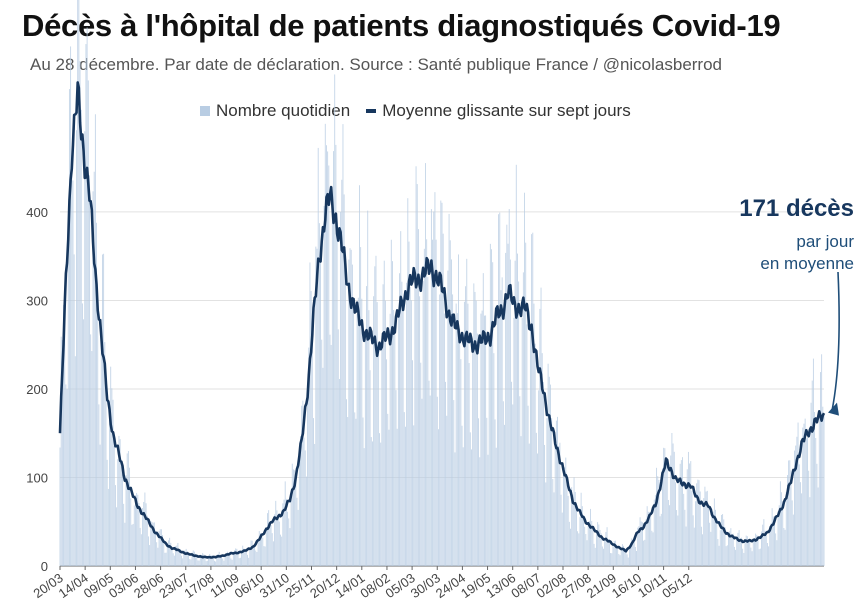 This screenshot has height=611, width=868. What do you see at coordinates (37, 477) in the screenshot?
I see `y-tick-label: 100` at bounding box center [37, 477].